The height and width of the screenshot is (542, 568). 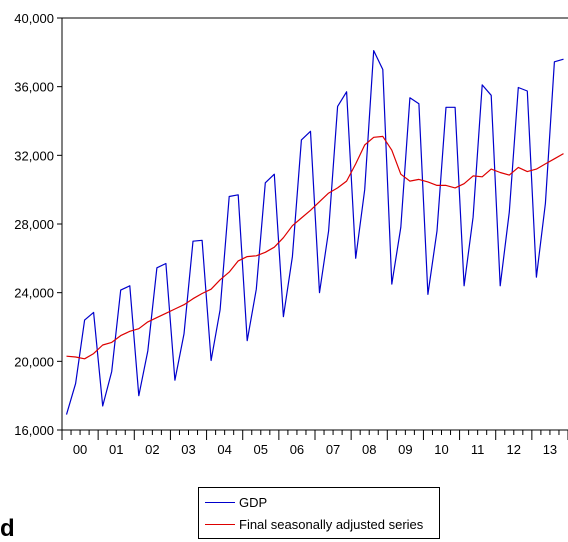 I want to click on x-tick-label: 13, so click(x=550, y=449).